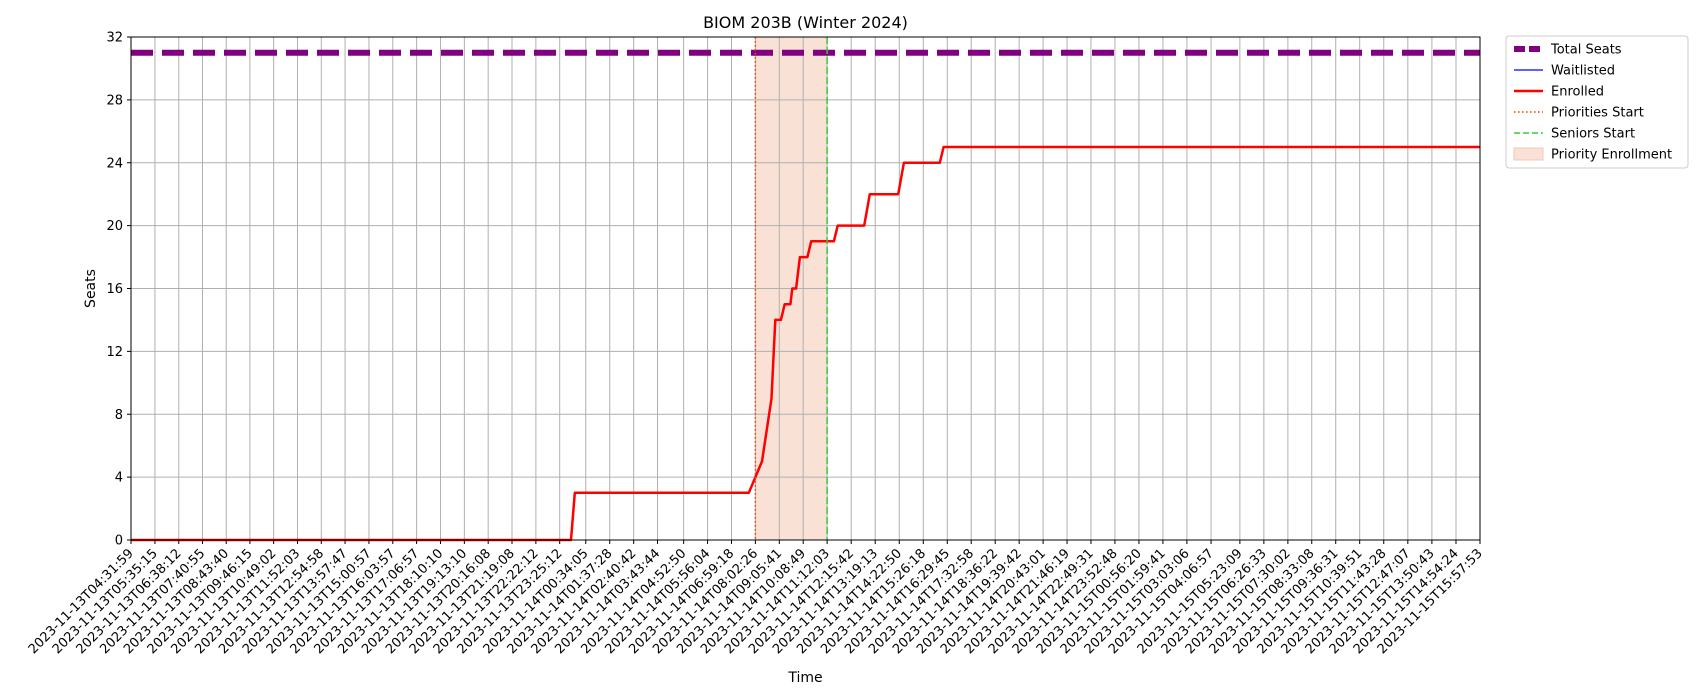  What do you see at coordinates (114, 289) in the screenshot?
I see `y-tick-label: 16` at bounding box center [114, 289].